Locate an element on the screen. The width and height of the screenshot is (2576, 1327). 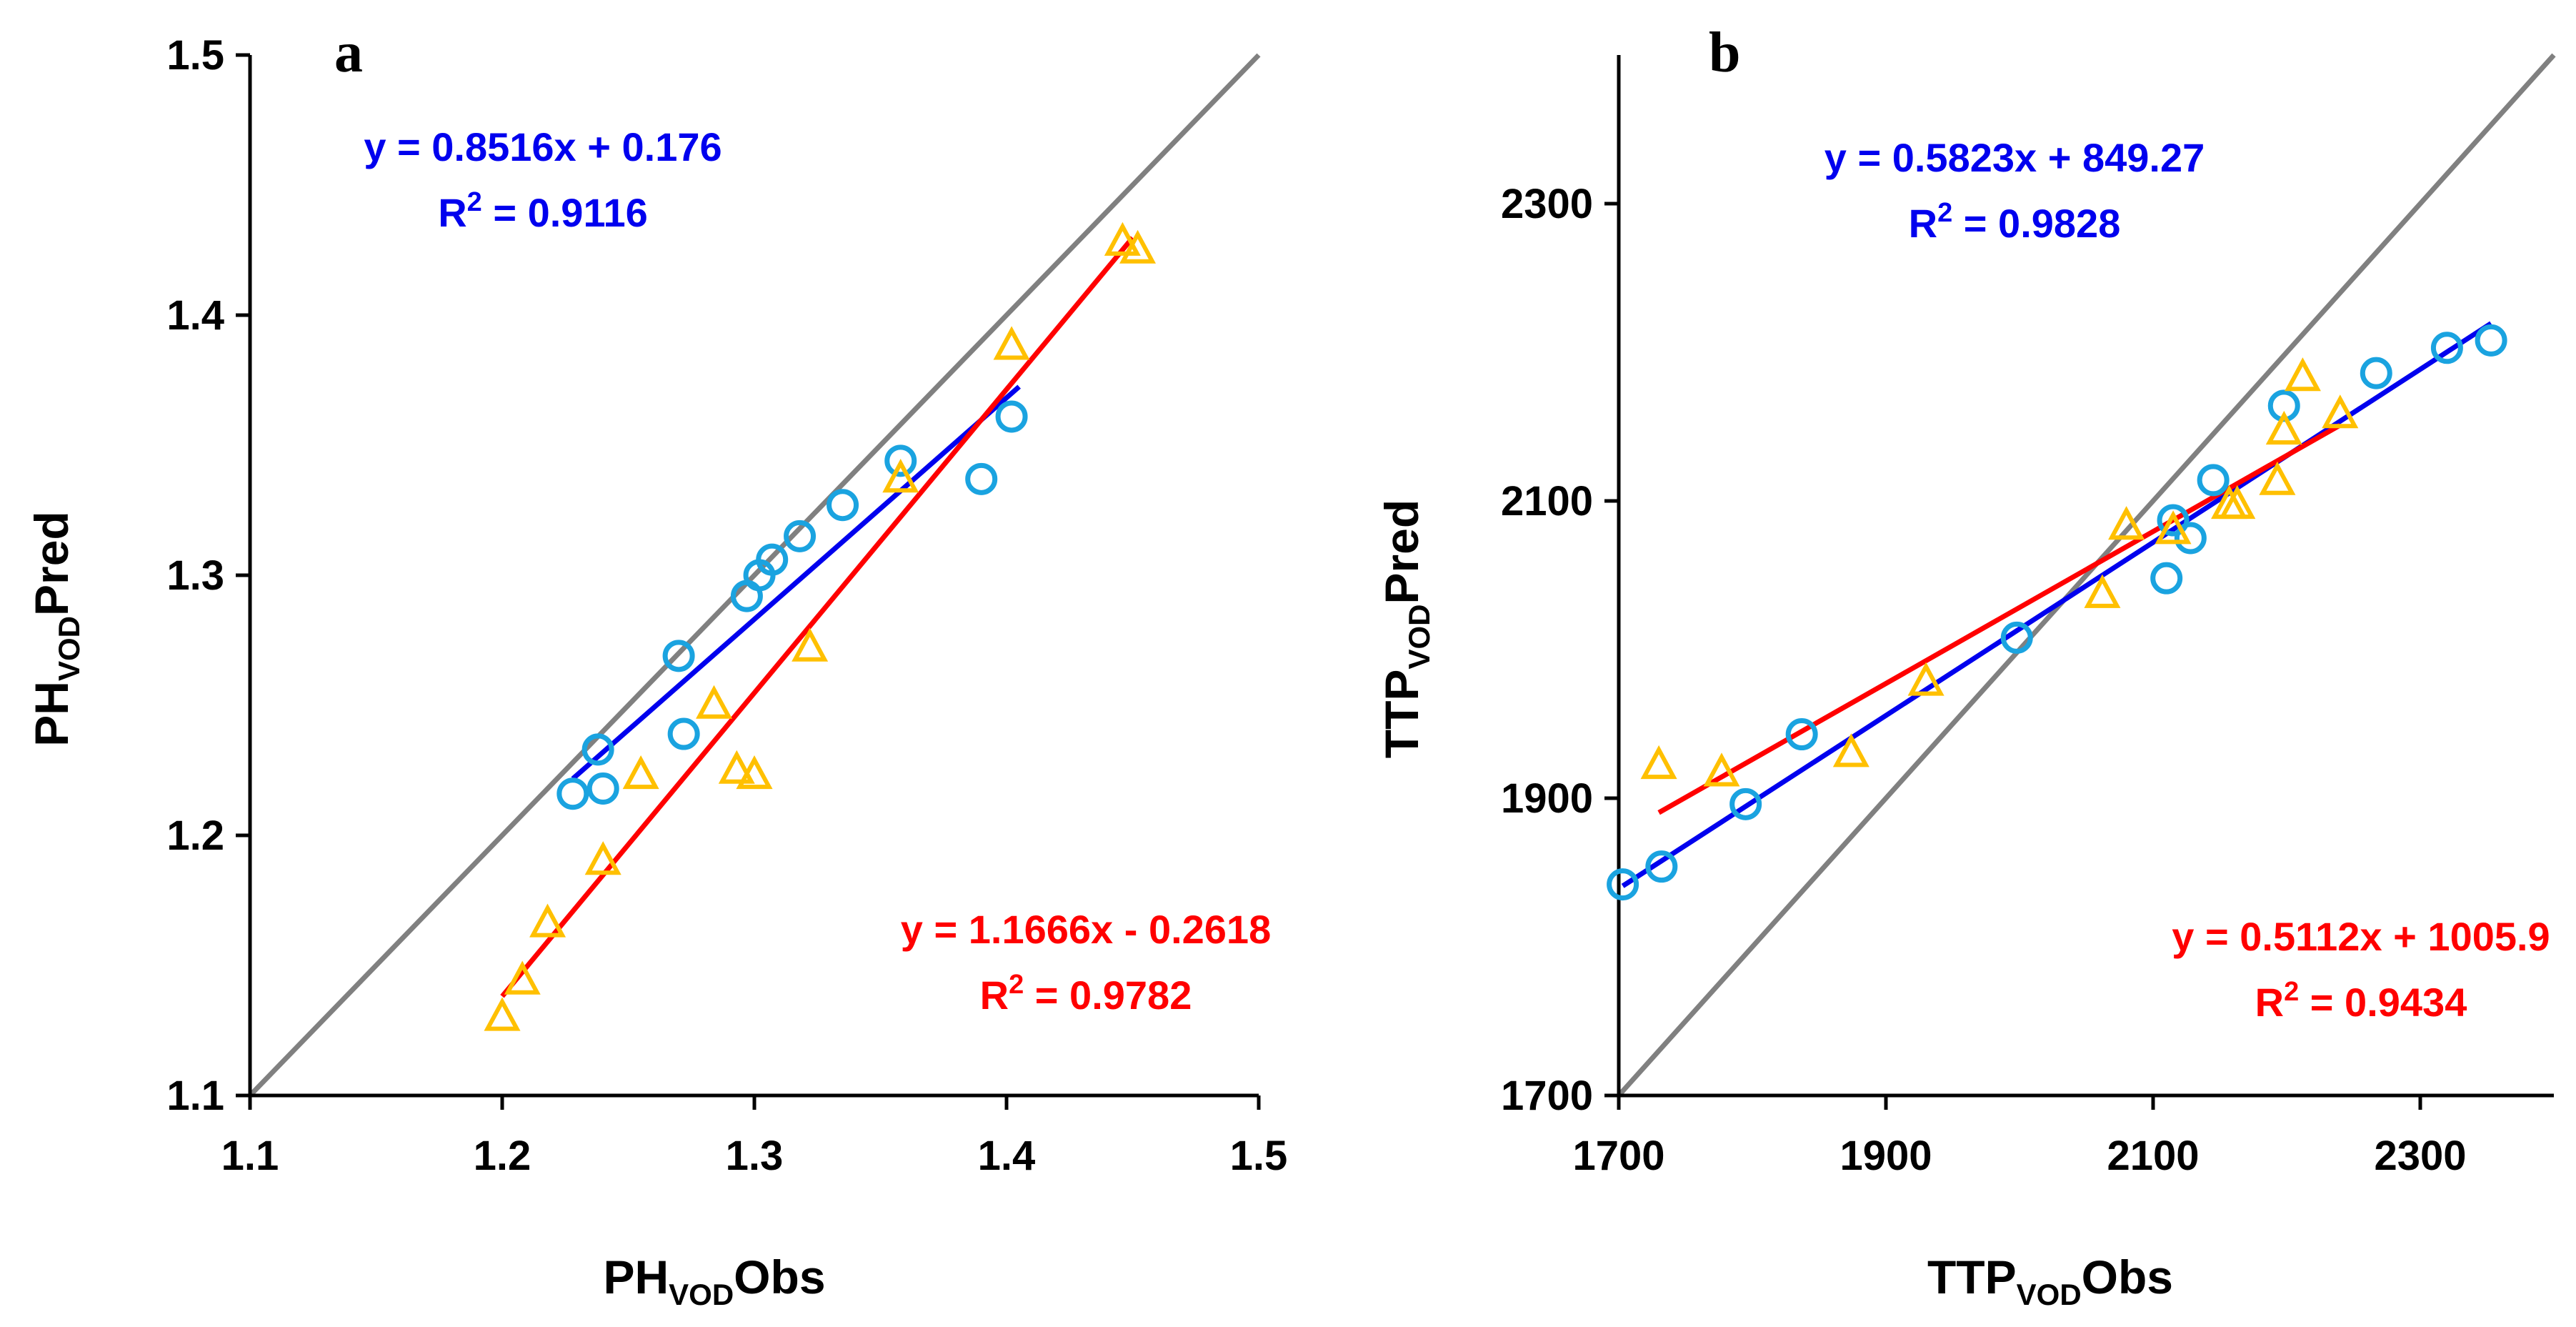
x-axis-title-subscript: VOD is located at coordinates (701, 1294).